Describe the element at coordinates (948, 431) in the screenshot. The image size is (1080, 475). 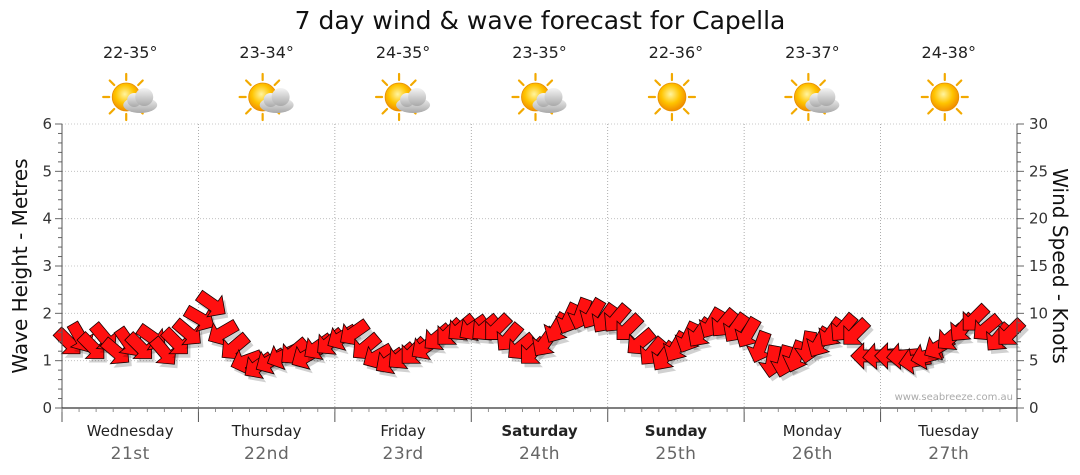
I see `day-name: Tuesday` at that location.